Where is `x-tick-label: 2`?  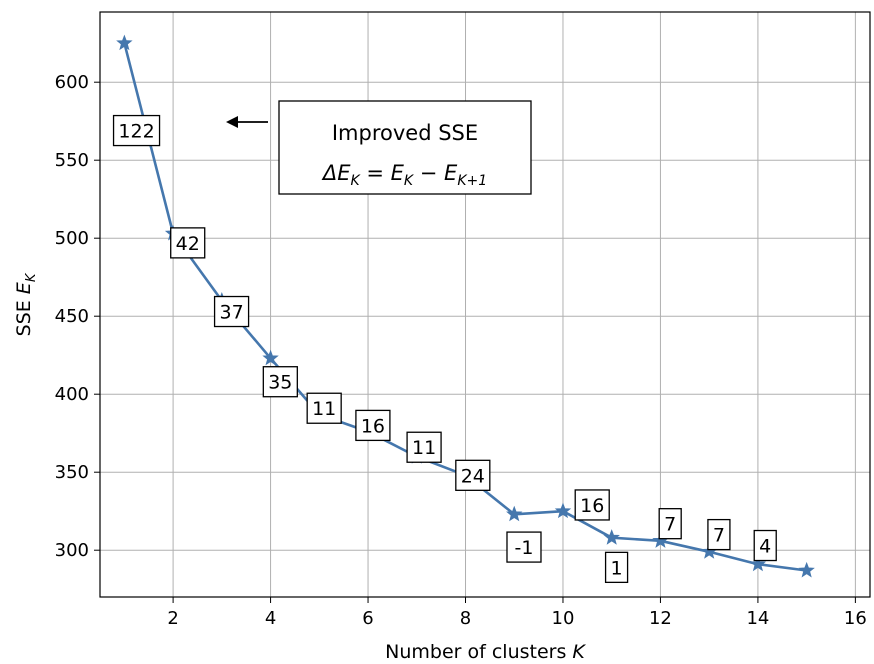 x-tick-label: 2 is located at coordinates (172, 618).